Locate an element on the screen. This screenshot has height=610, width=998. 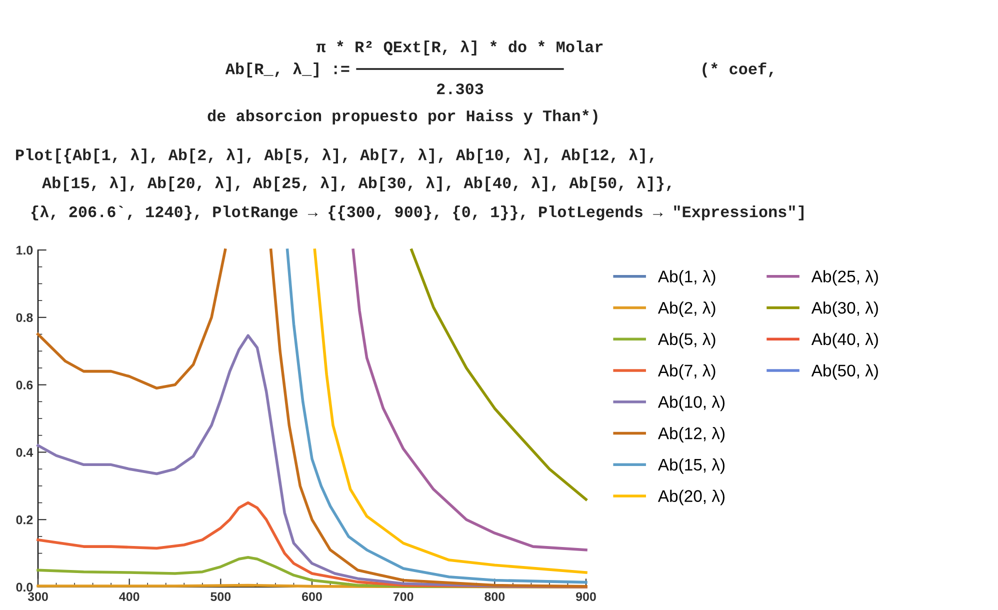
x-tick-label: 300 is located at coordinates (38, 597).